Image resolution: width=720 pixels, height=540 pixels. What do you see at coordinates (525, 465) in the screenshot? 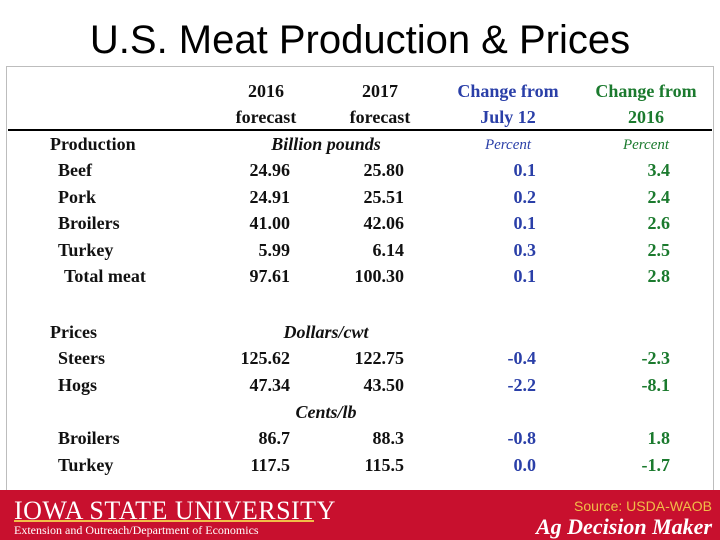
I see `change-july: 0.0` at bounding box center [525, 465].